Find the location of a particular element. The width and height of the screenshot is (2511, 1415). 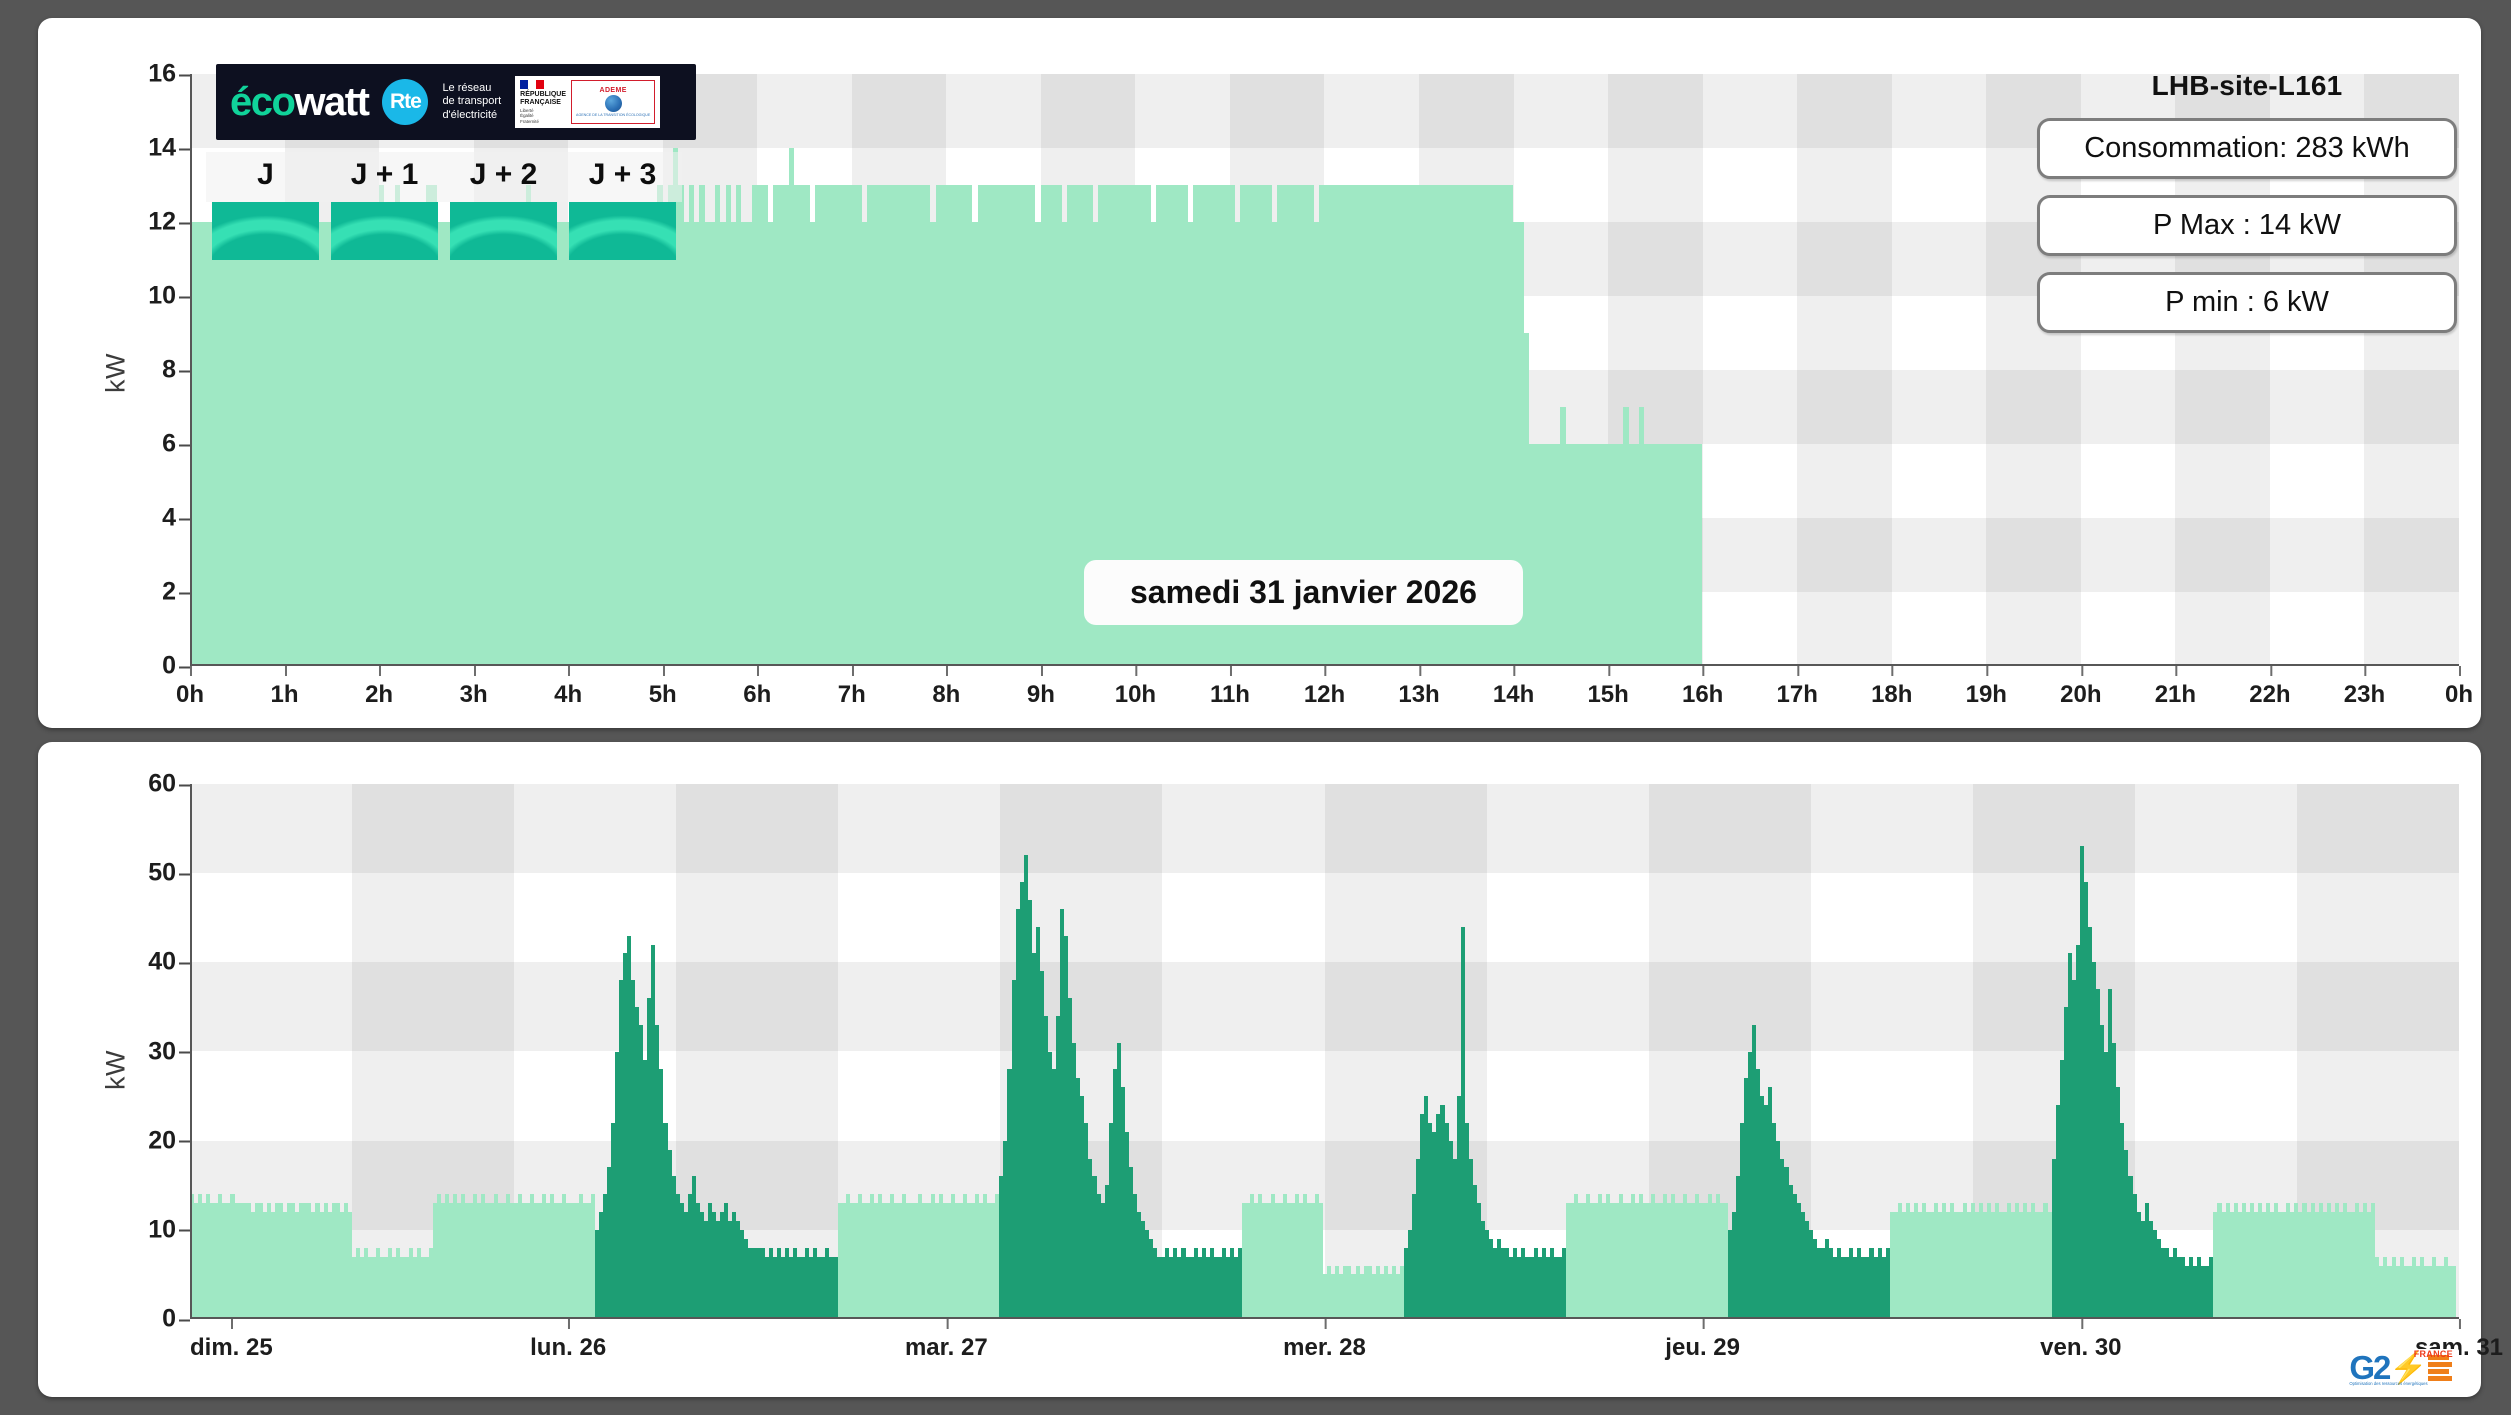

ademe-wordmark: ADEME is located at coordinates (613, 90).